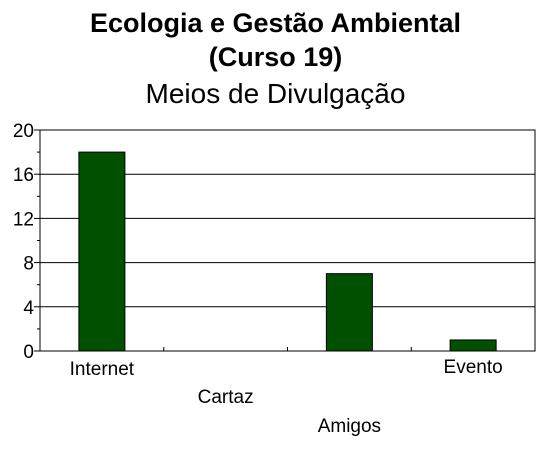 The height and width of the screenshot is (453, 551). Describe the element at coordinates (28, 264) in the screenshot. I see `y-tick-label: 8` at that location.